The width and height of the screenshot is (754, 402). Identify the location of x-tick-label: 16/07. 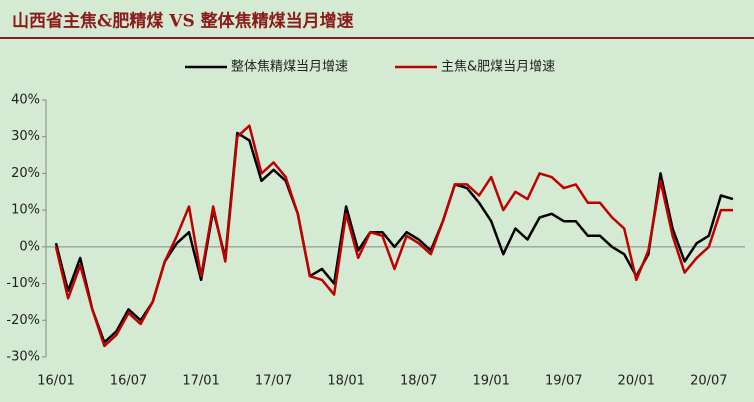
(128, 381).